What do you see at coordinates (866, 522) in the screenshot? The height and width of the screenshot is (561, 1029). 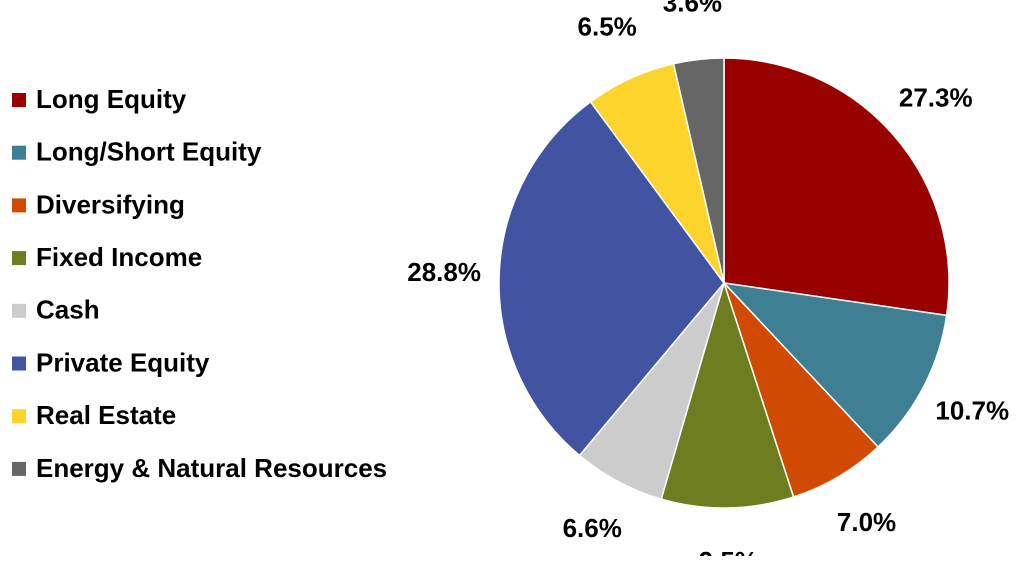 I see `data-label: 7.0%` at bounding box center [866, 522].